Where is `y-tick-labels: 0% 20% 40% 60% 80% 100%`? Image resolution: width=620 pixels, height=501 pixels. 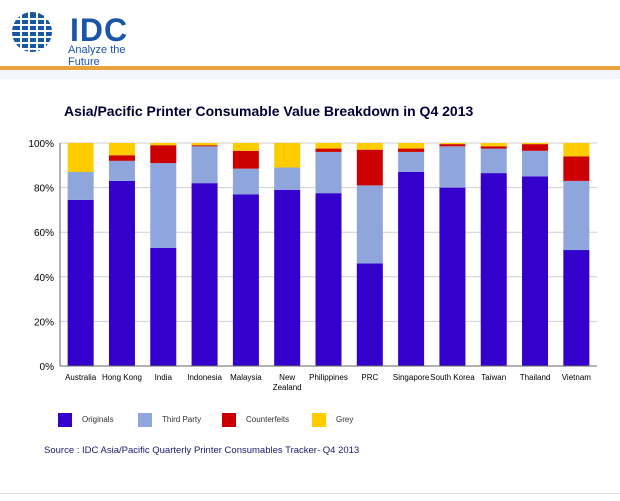 y-tick-labels: 0% 20% 40% 60% 80% 100% is located at coordinates (41, 256).